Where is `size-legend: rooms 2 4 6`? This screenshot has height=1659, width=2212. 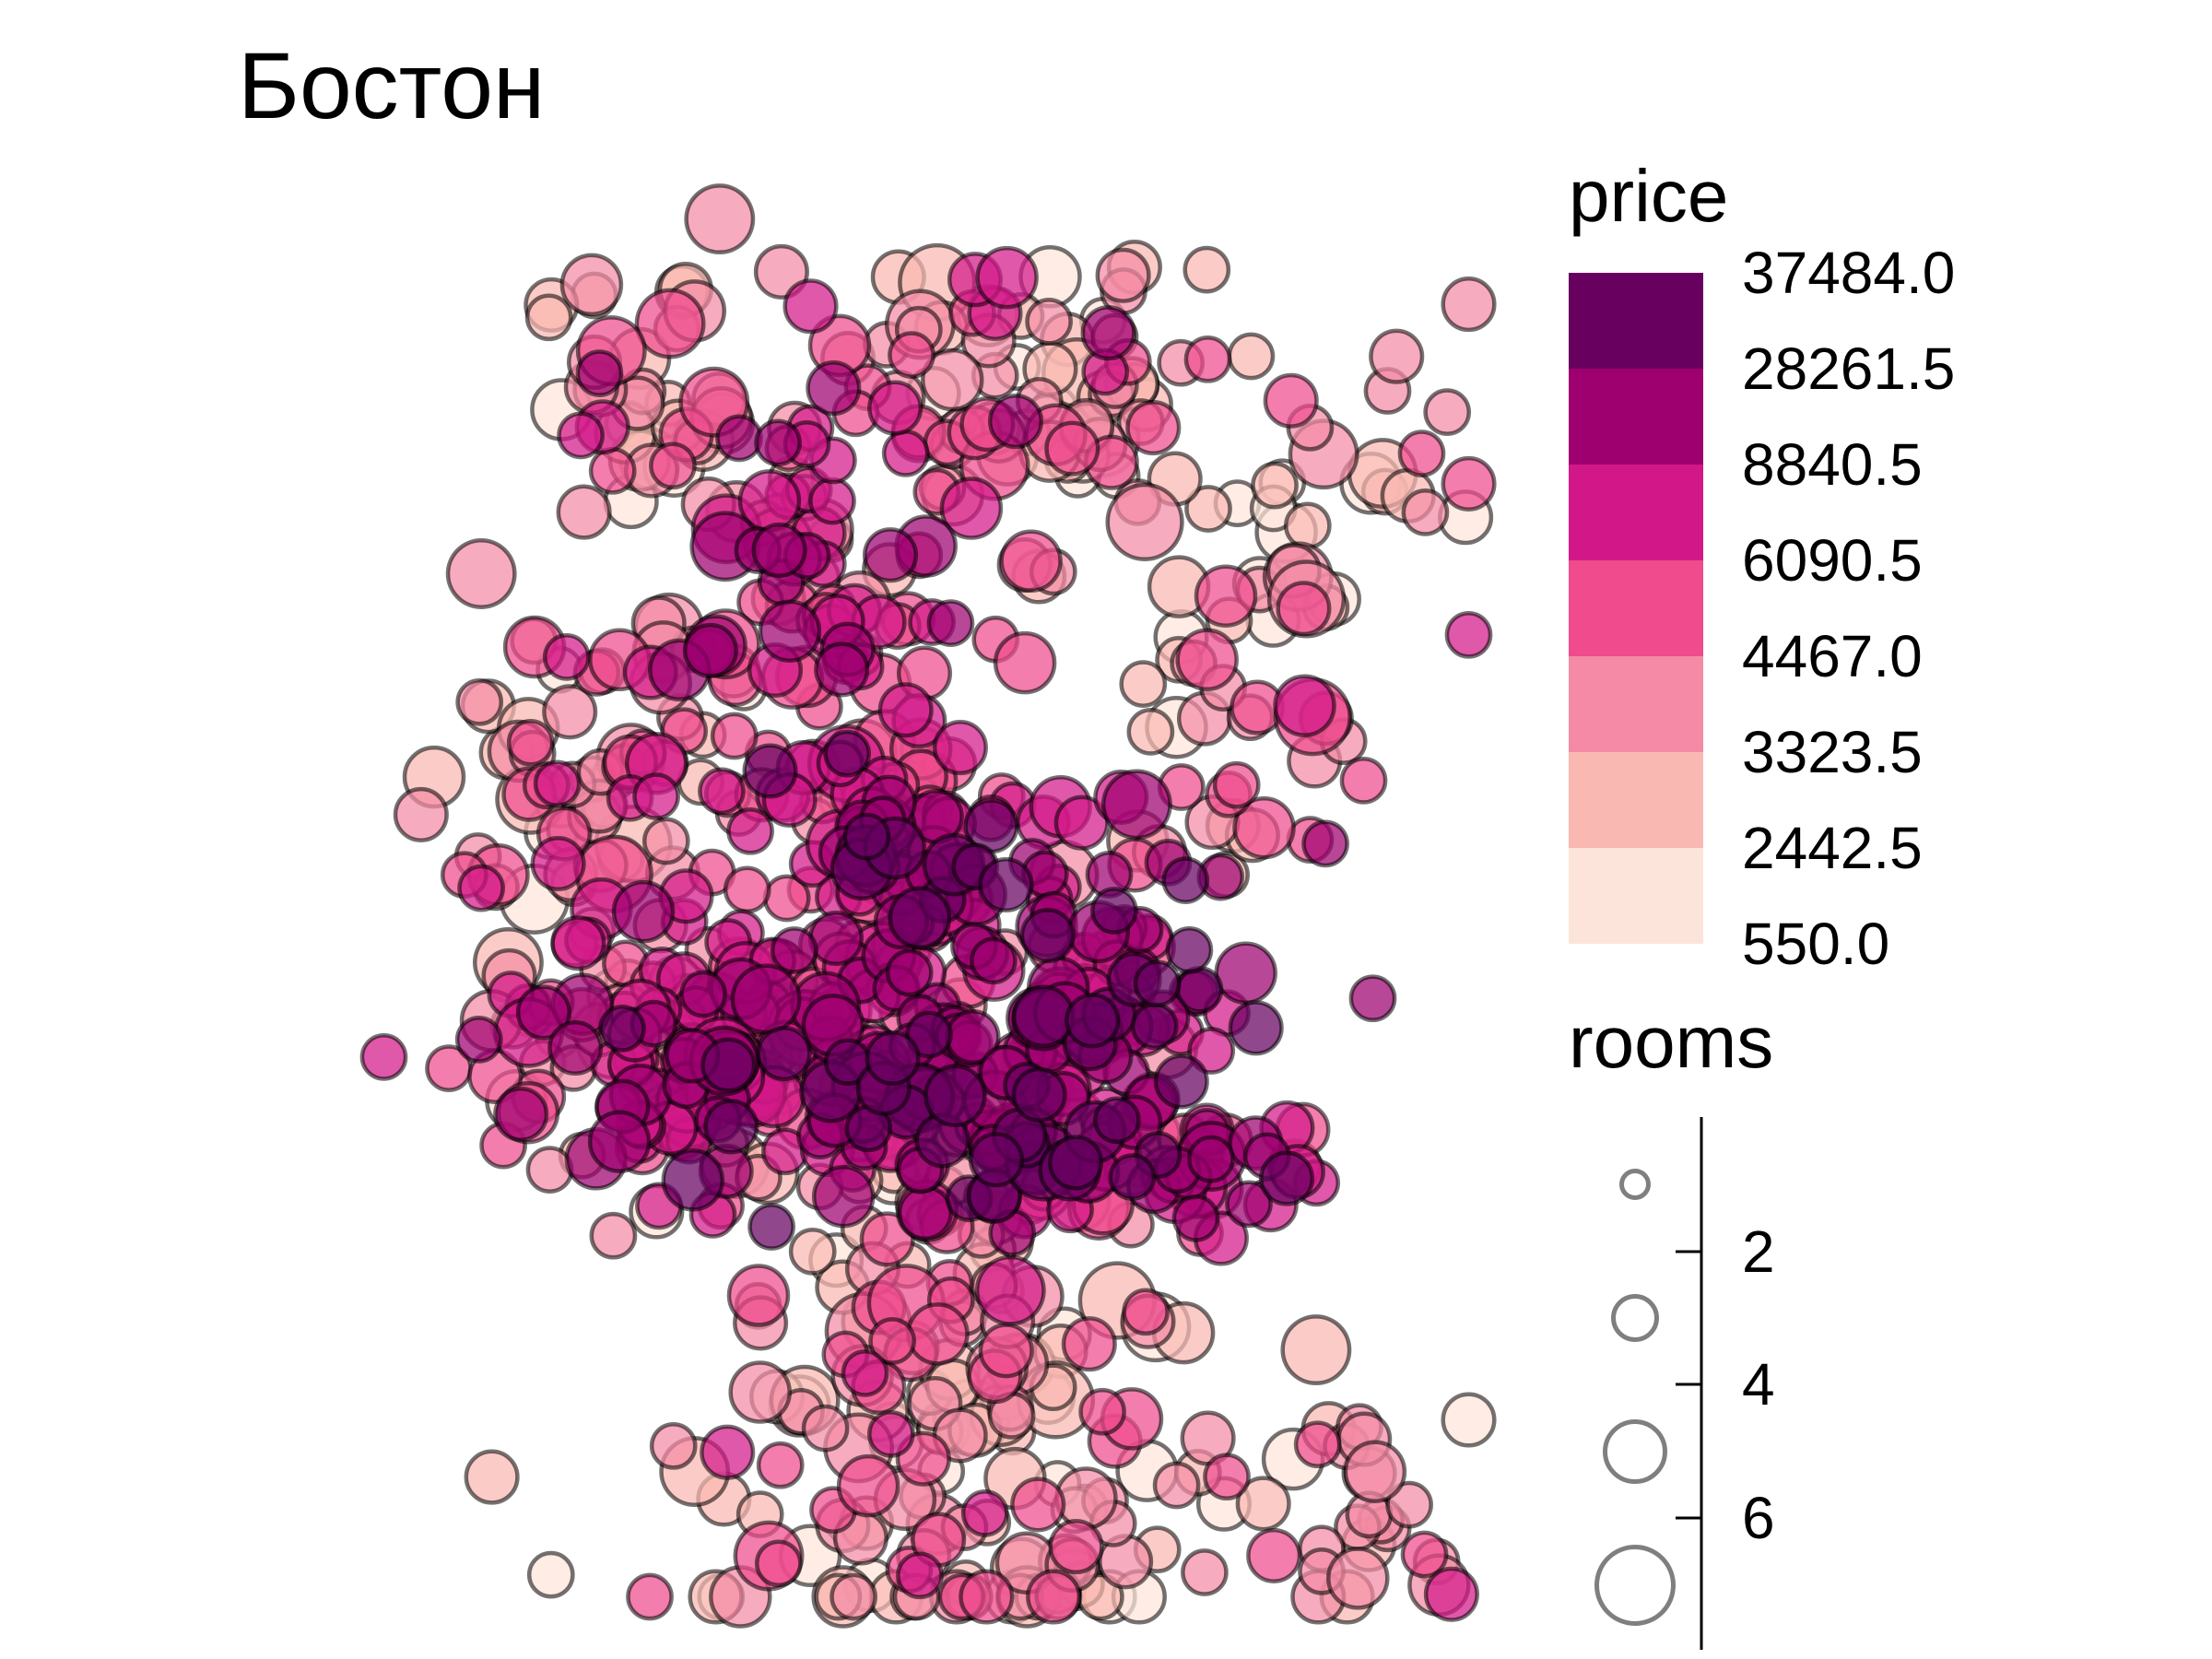
size-legend: rooms 2 4 6 is located at coordinates (1672, 1325).